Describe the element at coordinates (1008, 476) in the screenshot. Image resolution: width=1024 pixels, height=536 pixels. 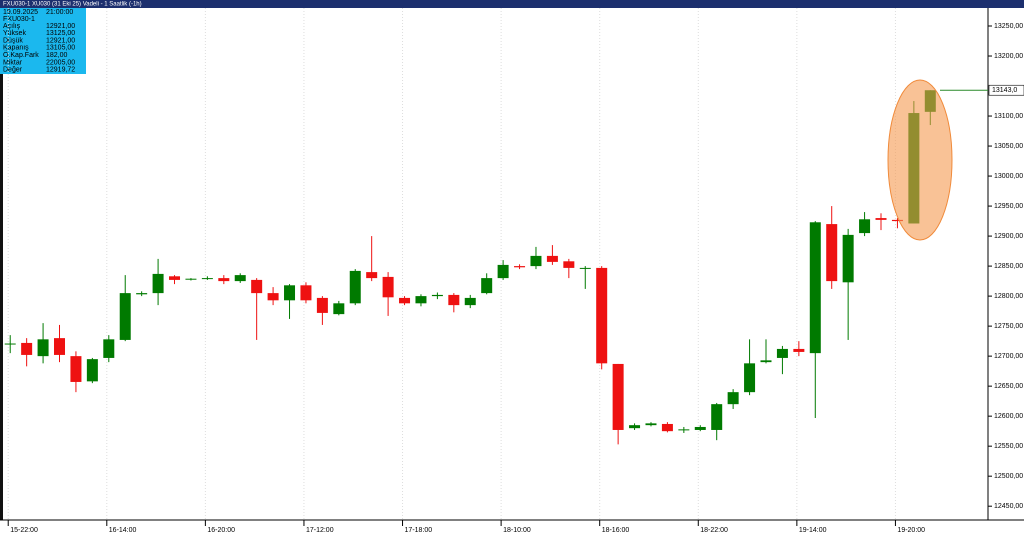
I see `y-tick-label: 12500,00` at that location.